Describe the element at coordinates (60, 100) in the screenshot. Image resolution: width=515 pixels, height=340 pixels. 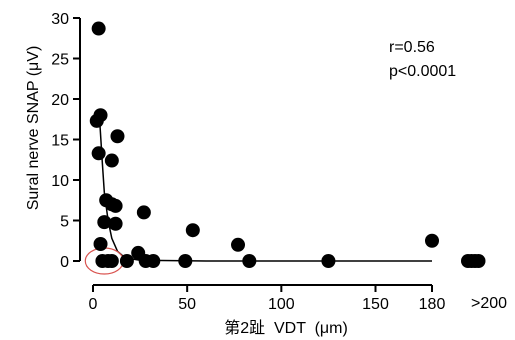
I see `y-tick-label: 20` at that location.